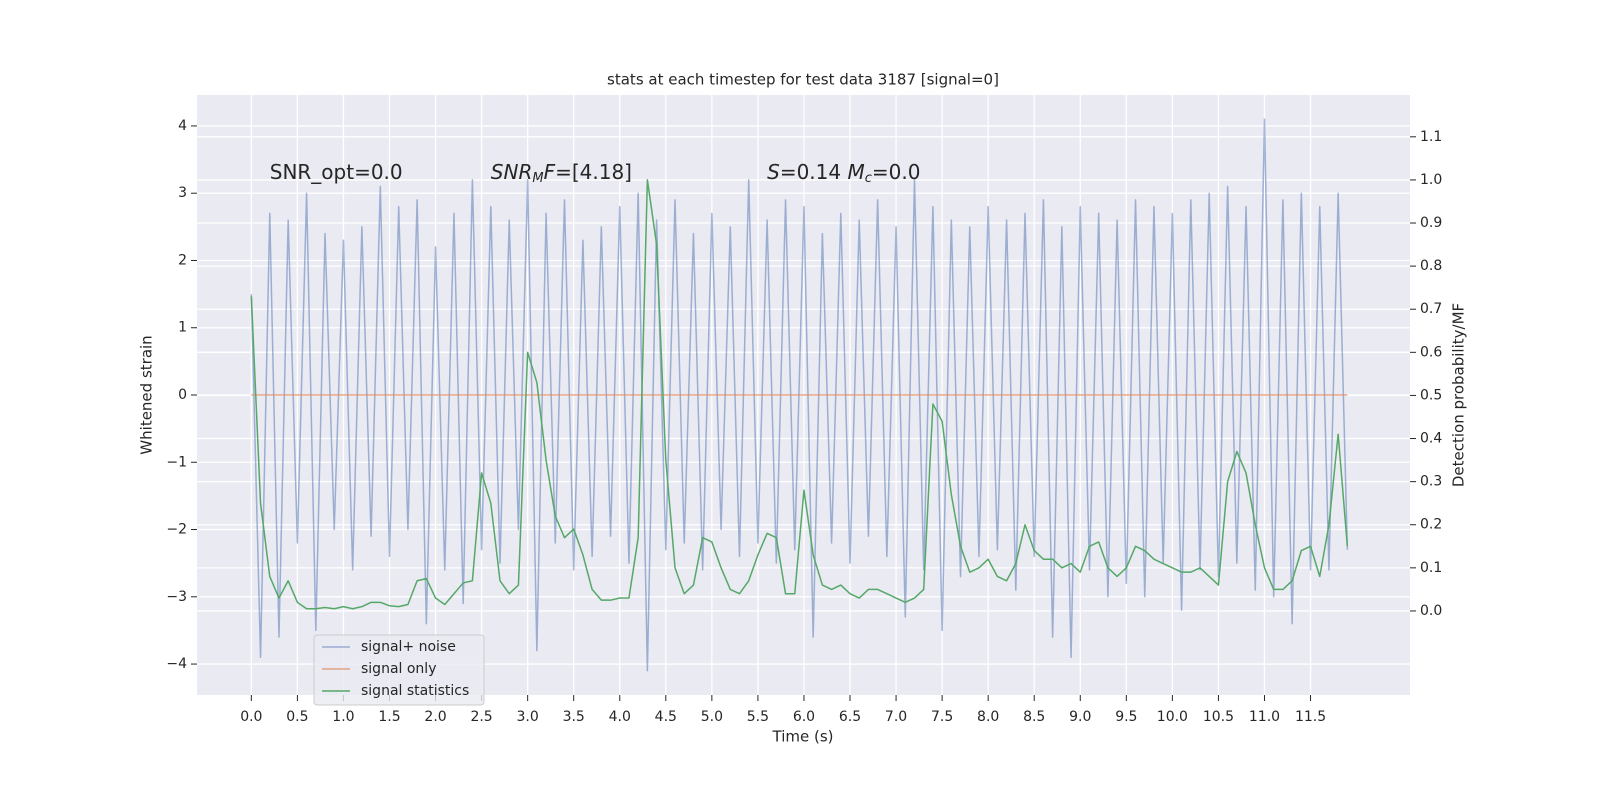 The image size is (1600, 800). What do you see at coordinates (620, 717) in the screenshot?
I see `x-tick-label: 4.0` at bounding box center [620, 717].